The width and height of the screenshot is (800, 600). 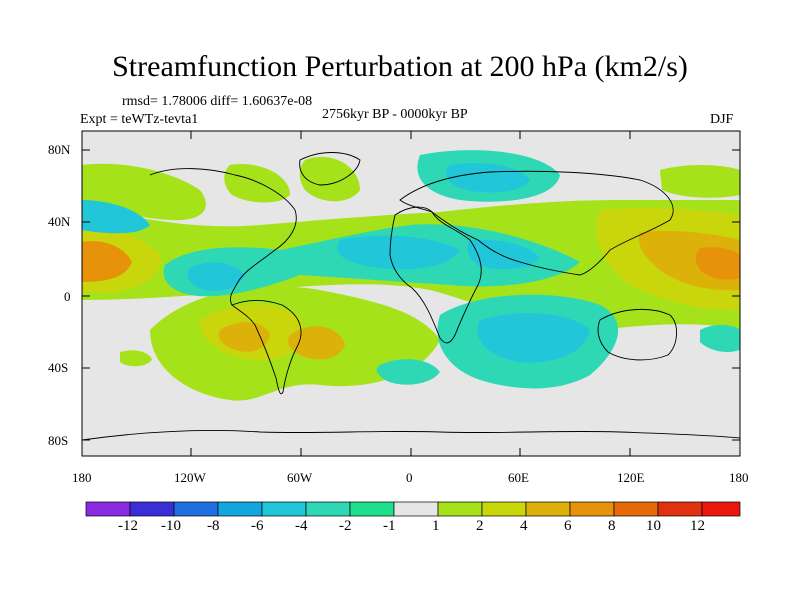 What do you see at coordinates (637, 334) in the screenshot?
I see `australia-coast` at bounding box center [637, 334].